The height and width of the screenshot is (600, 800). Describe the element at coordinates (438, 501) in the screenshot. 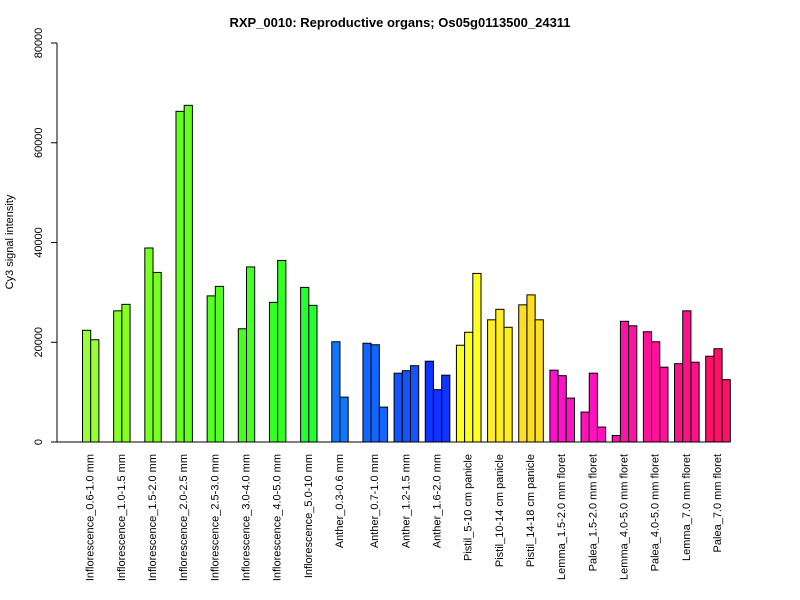

I see `category-label: Anther_1.6-2.0 mm` at that location.